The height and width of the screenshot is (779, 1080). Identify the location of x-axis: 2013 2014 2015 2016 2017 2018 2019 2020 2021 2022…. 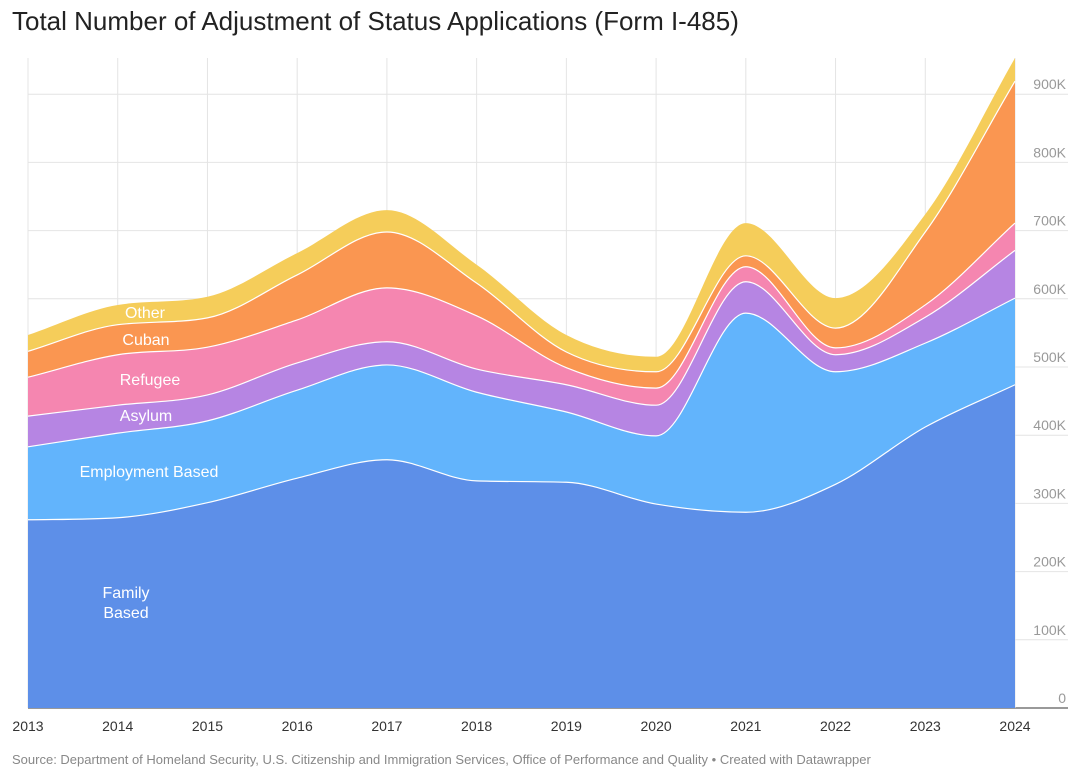
(521, 726).